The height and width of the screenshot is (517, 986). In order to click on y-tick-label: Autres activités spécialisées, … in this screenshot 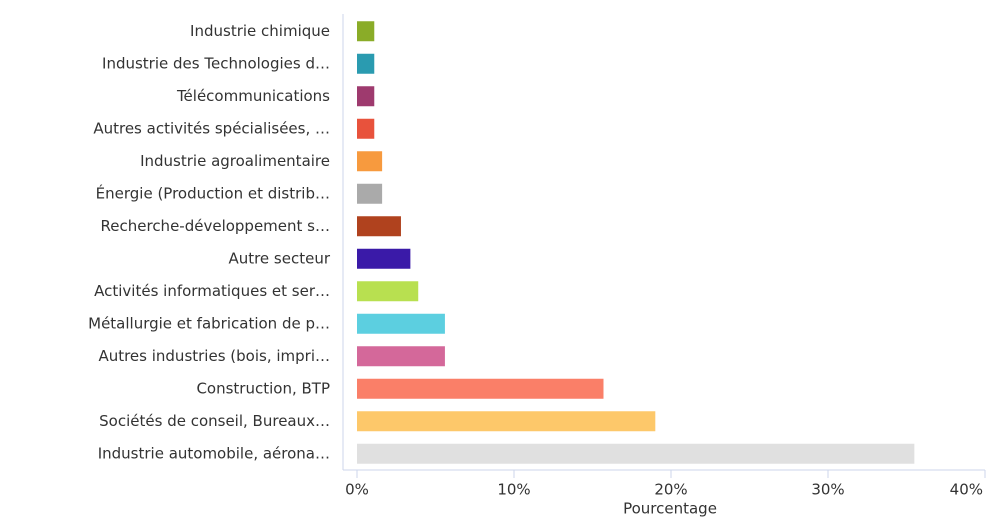, I will do `click(211, 128)`.